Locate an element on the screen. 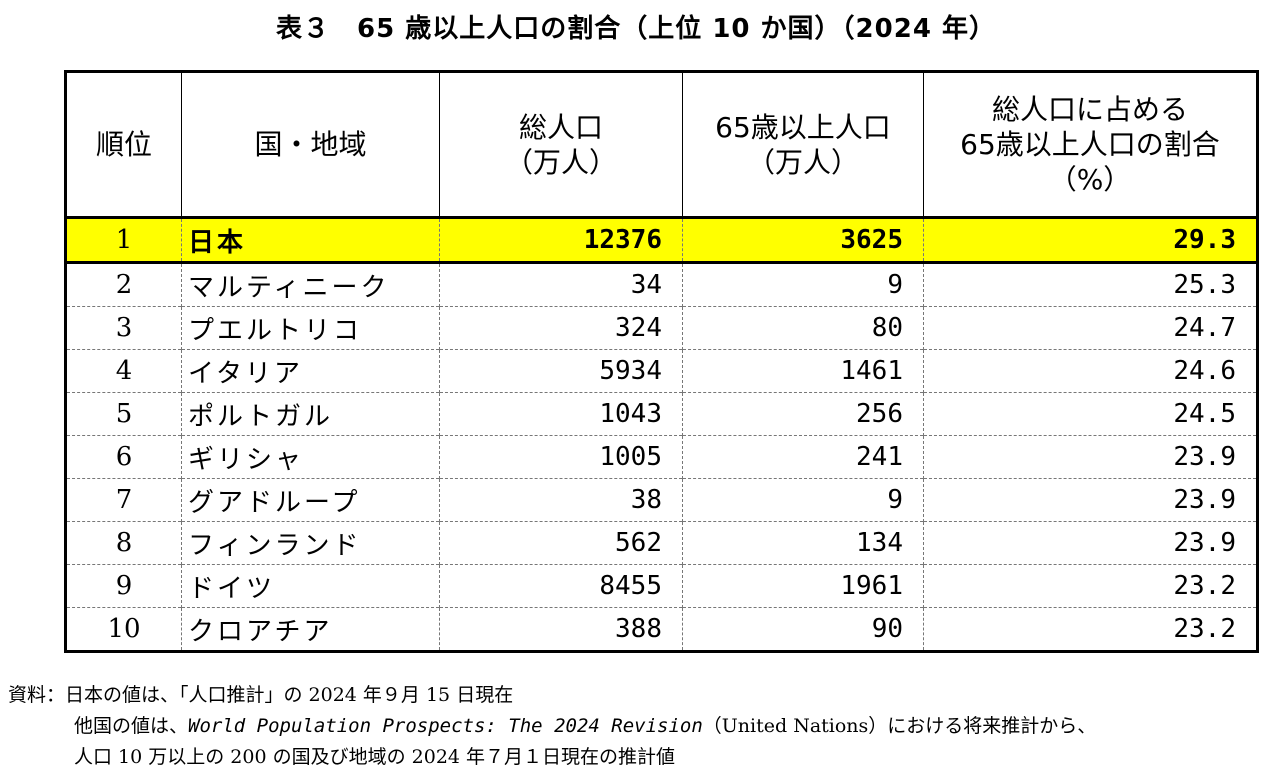 The image size is (1272, 775). header-total-line2: （万人） is located at coordinates (560, 162).